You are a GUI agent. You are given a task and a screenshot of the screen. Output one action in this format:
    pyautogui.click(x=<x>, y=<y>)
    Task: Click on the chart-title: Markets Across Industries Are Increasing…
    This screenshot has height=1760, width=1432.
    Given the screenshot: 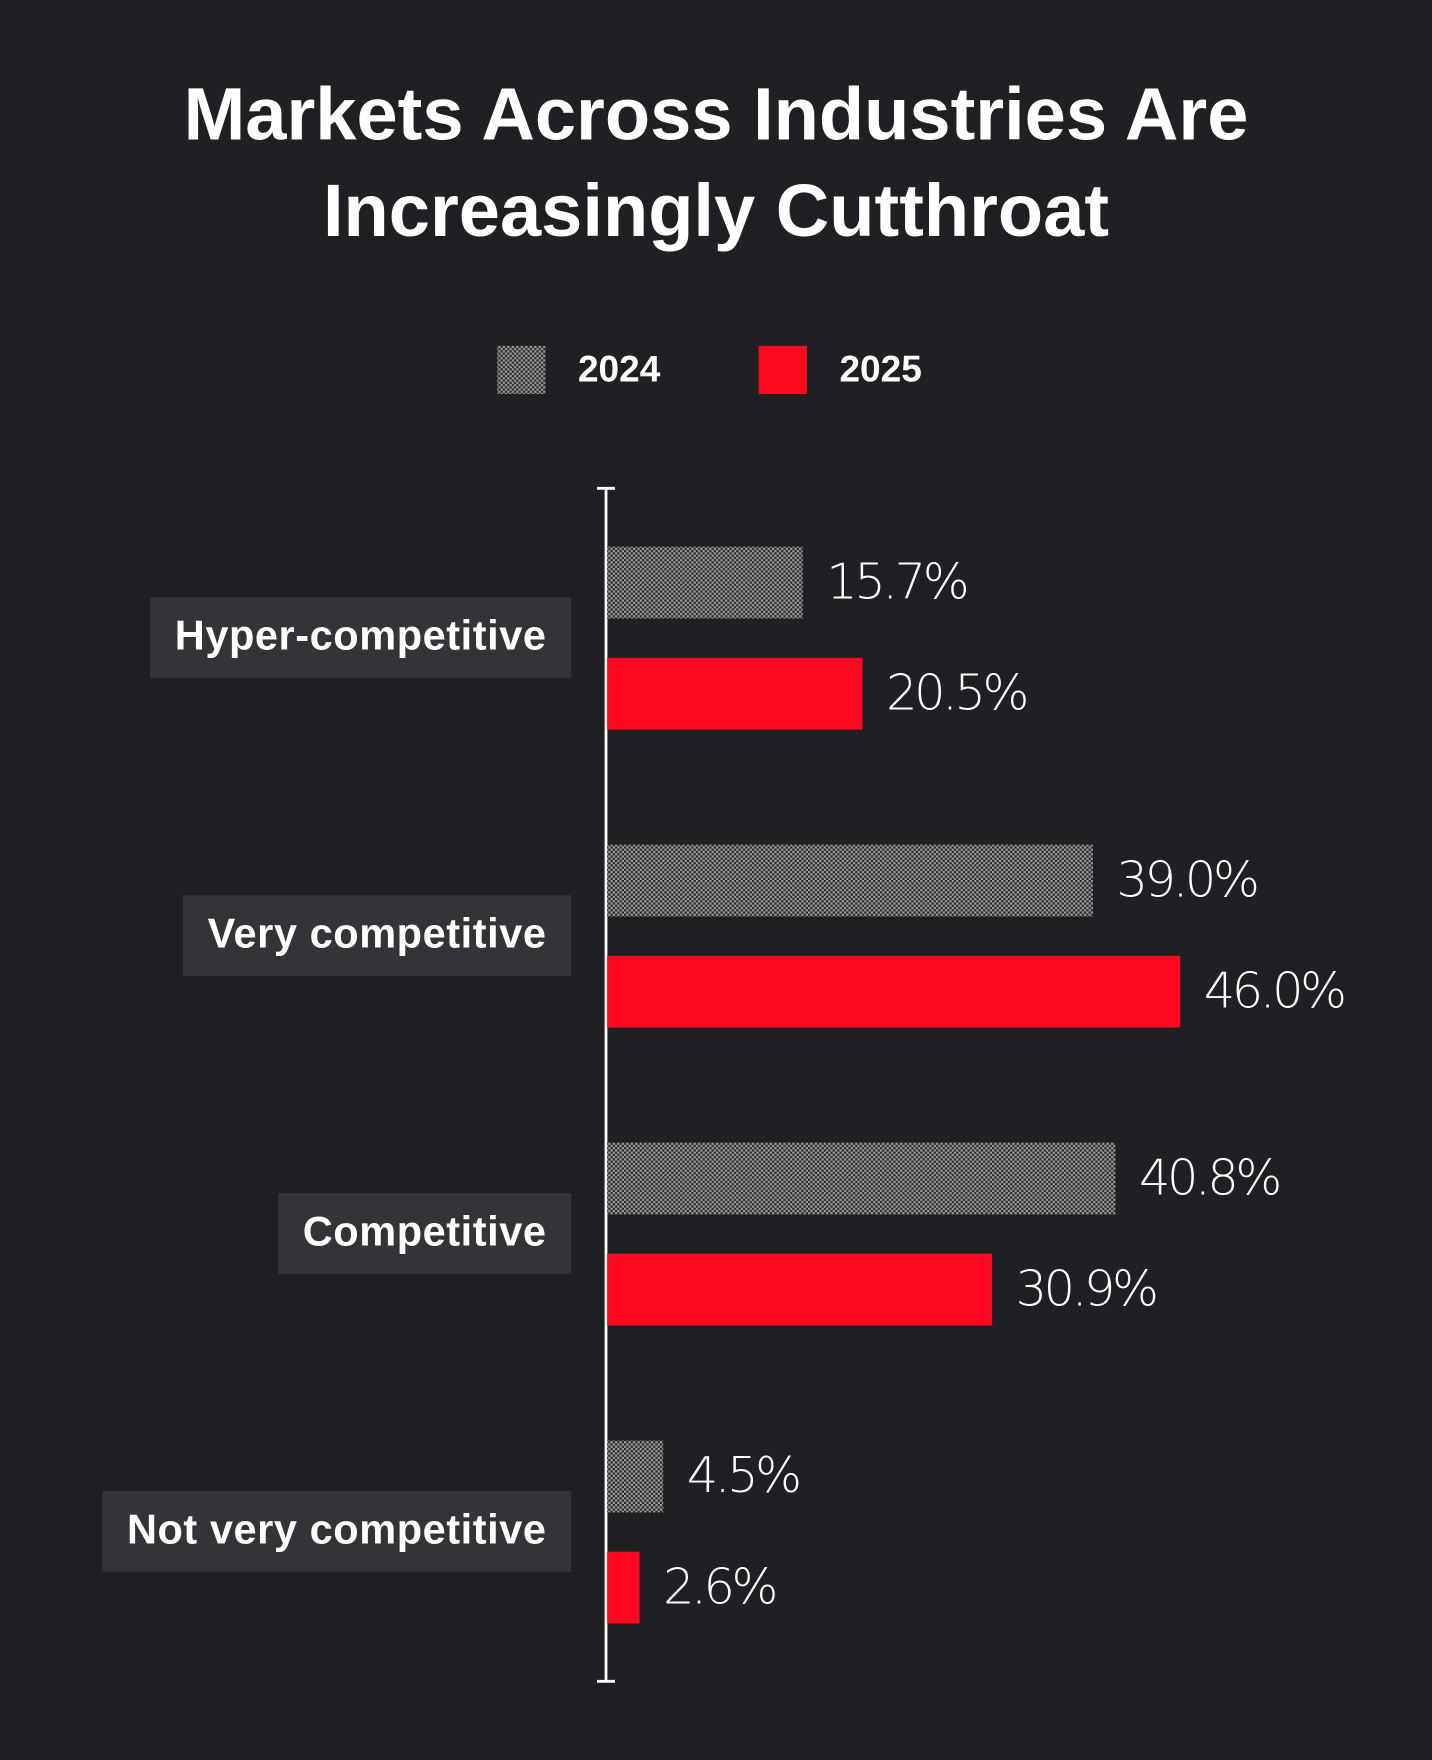 What is the action you would take?
    pyautogui.click(x=716, y=161)
    